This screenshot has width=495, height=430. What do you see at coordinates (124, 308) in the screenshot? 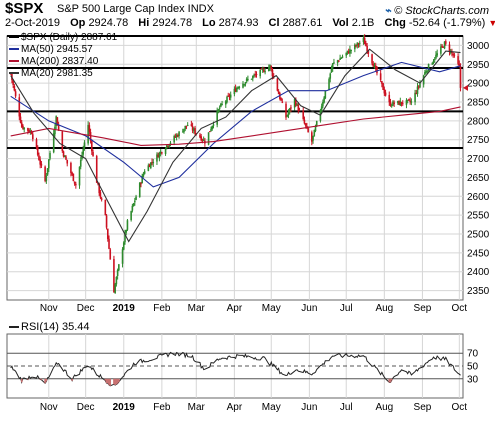
I see `x-tick-label: 2019` at bounding box center [124, 308].